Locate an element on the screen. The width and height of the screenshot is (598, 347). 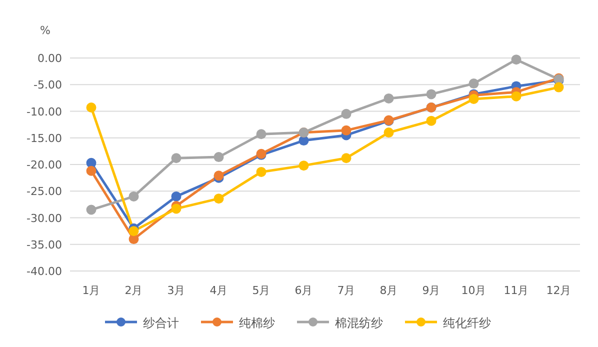
legend-label: 棉混纺纱 is located at coordinates (359, 323).